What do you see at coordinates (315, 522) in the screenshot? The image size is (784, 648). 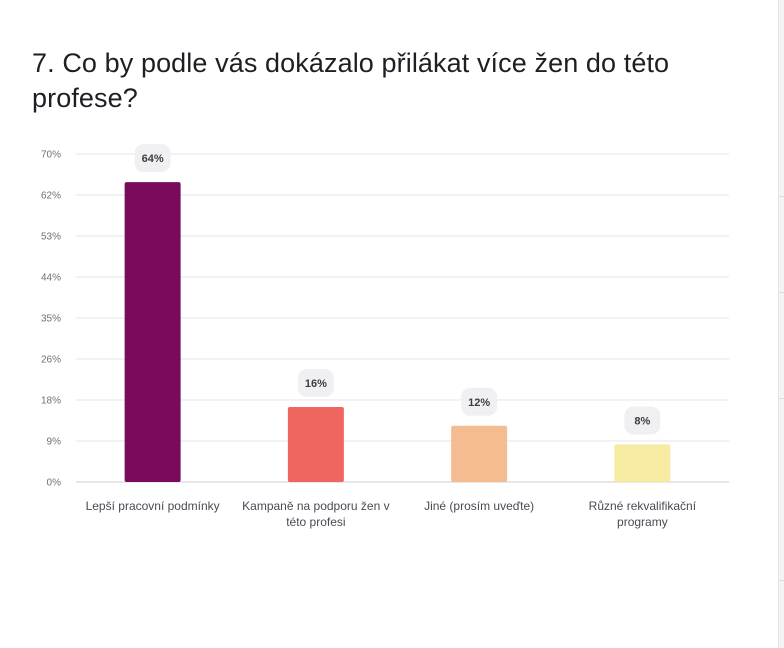 I see `category-label-line: této profesi` at bounding box center [315, 522].